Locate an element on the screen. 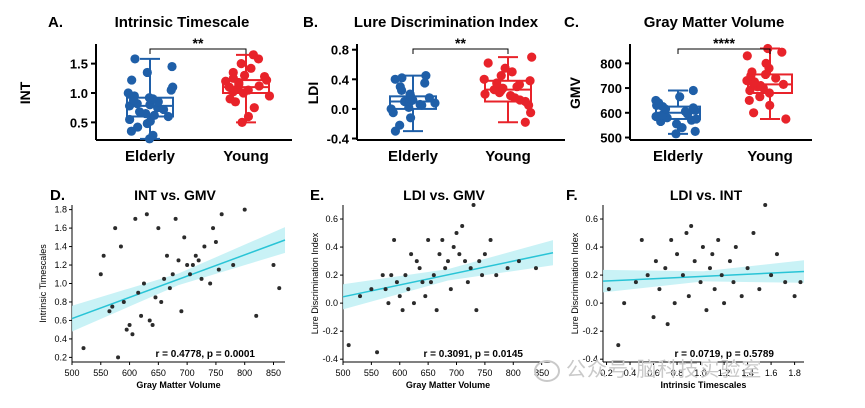 The width and height of the screenshot is (865, 408). panel-b-y-tick-label: 0.4 is located at coordinates (340, 79).